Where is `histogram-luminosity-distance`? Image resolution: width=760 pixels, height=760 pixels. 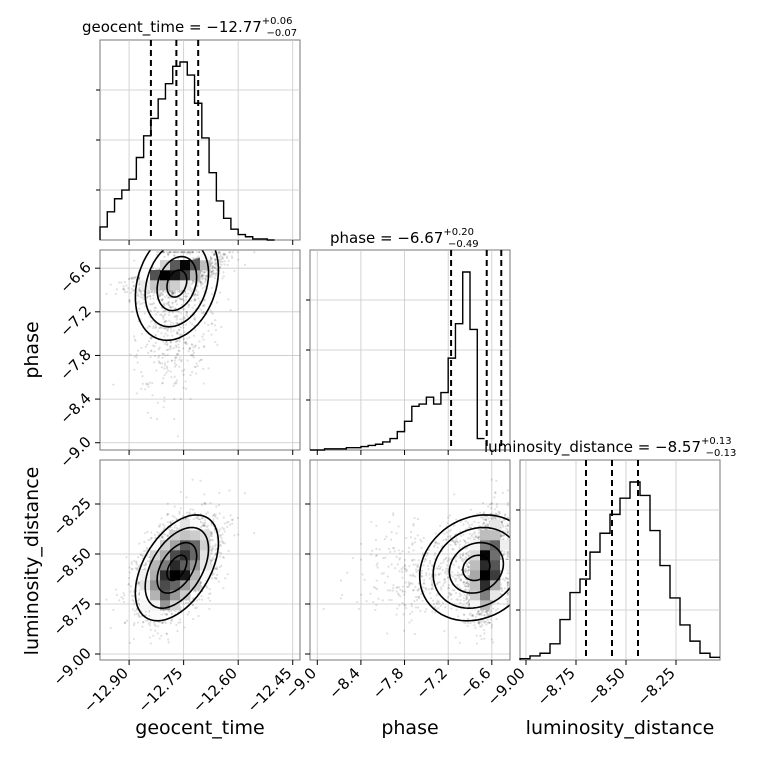 histogram-luminosity-distance is located at coordinates (619, 570).